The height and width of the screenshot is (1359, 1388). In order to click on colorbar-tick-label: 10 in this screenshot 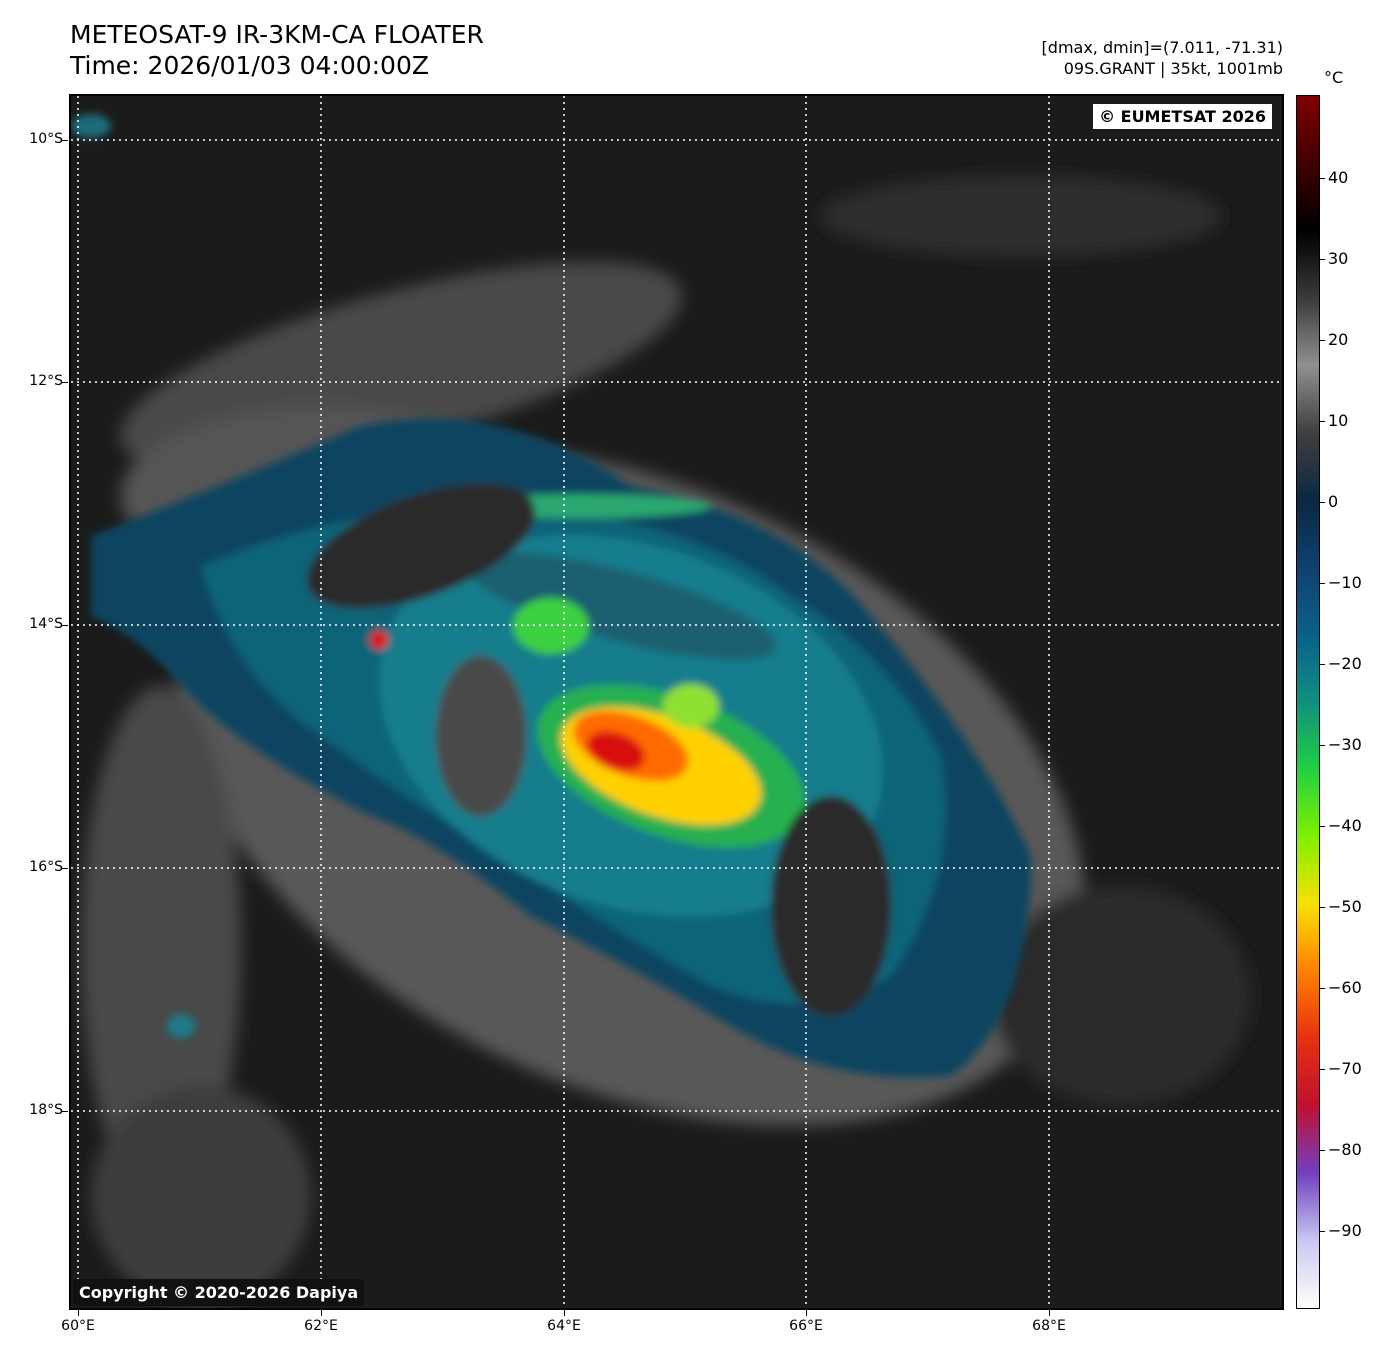, I will do `click(1338, 420)`.